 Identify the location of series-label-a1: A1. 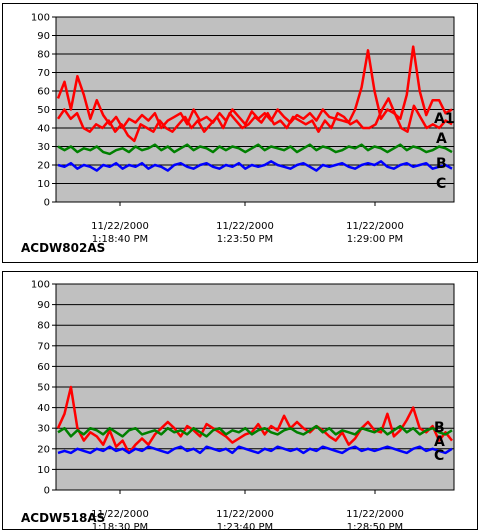
(444, 119).